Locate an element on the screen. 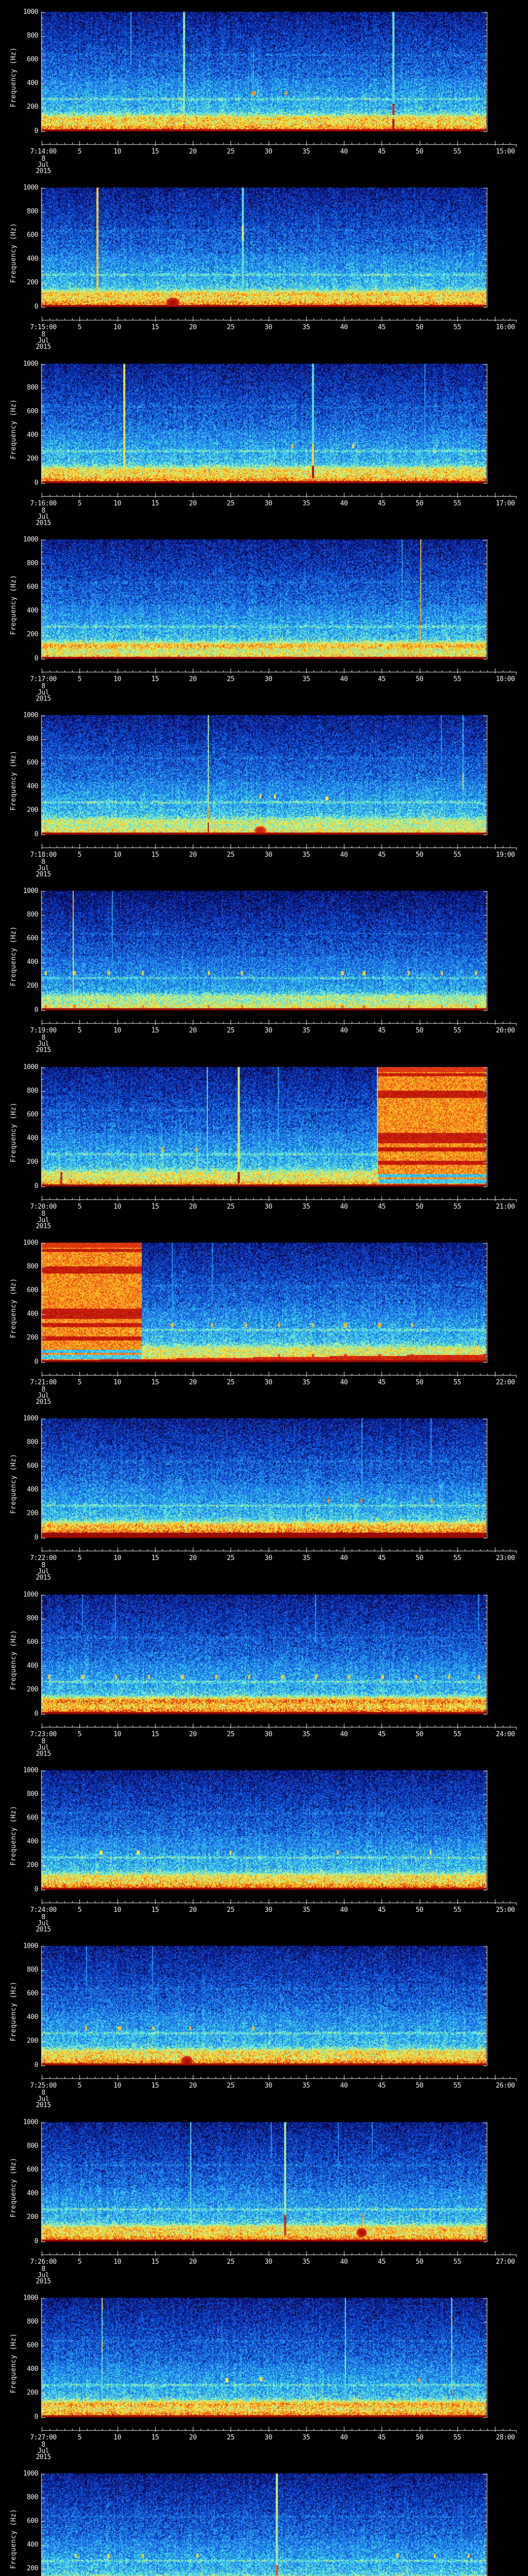 Image resolution: width=528 pixels, height=2576 pixels. start-time-label: 7:25:00 is located at coordinates (43, 2086).